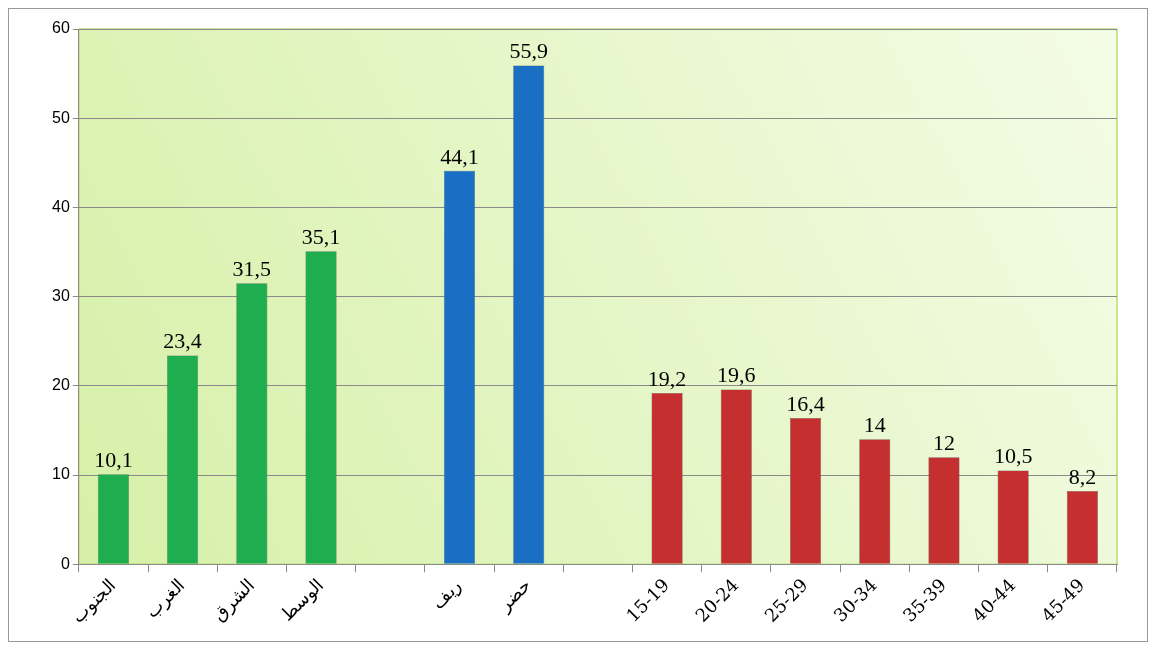 This screenshot has width=1156, height=650. What do you see at coordinates (1013, 456) in the screenshot?
I see `data-label: 10,5` at bounding box center [1013, 456].